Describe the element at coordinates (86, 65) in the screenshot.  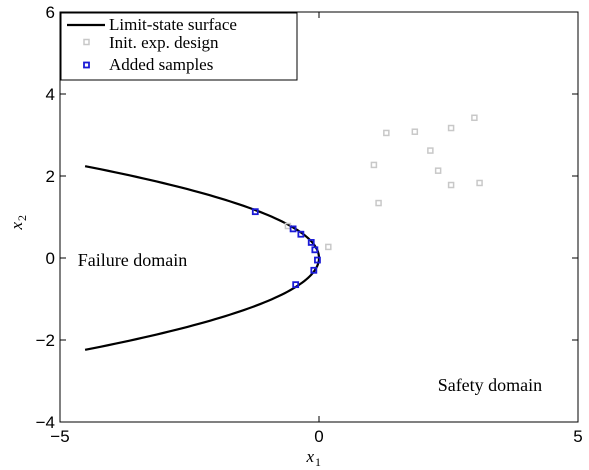
I see `legend-swatch-added` at that location.